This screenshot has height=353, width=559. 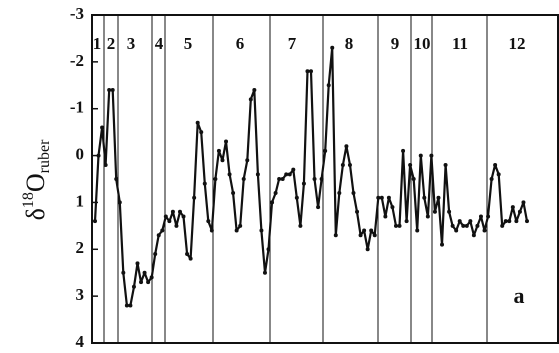 I want to click on zone-label: 1, so click(x=97, y=43).